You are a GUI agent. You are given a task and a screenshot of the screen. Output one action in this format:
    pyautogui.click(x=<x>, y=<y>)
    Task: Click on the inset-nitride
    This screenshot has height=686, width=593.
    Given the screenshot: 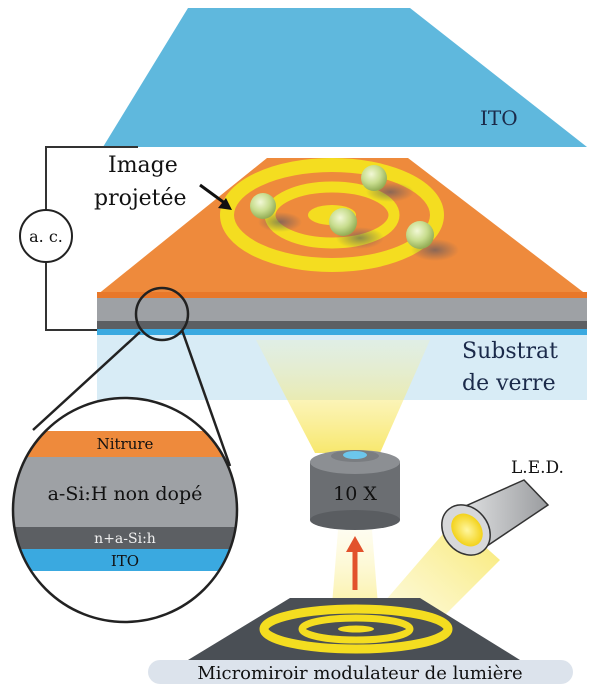 What is the action you would take?
    pyautogui.click(x=125, y=444)
    